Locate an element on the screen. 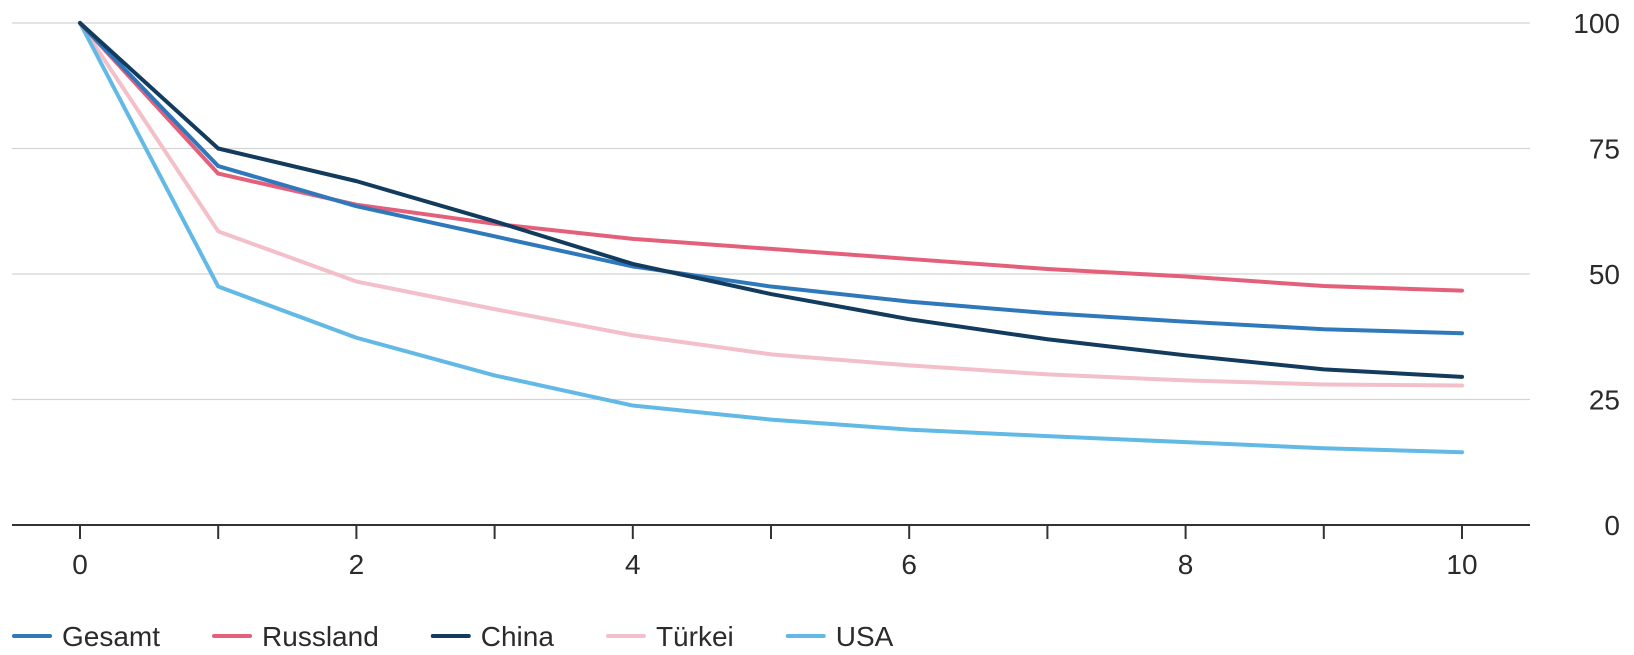 The height and width of the screenshot is (655, 1634). y-tick-label-0: 0 is located at coordinates (1612, 525).